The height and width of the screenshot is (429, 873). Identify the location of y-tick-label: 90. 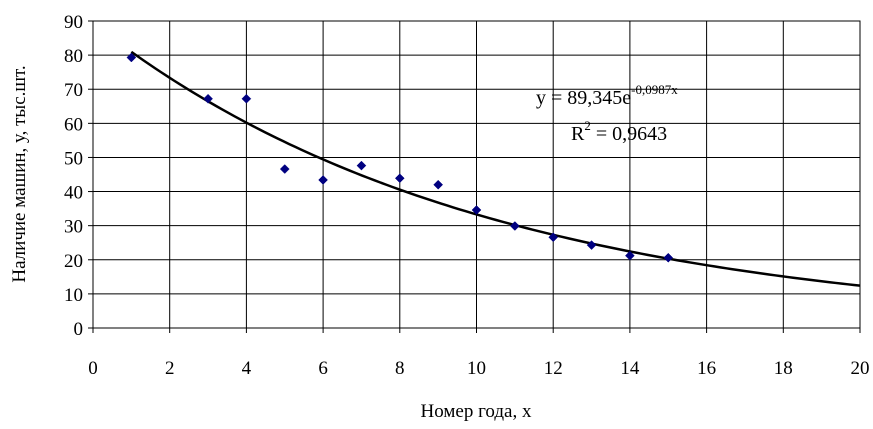
(73, 22).